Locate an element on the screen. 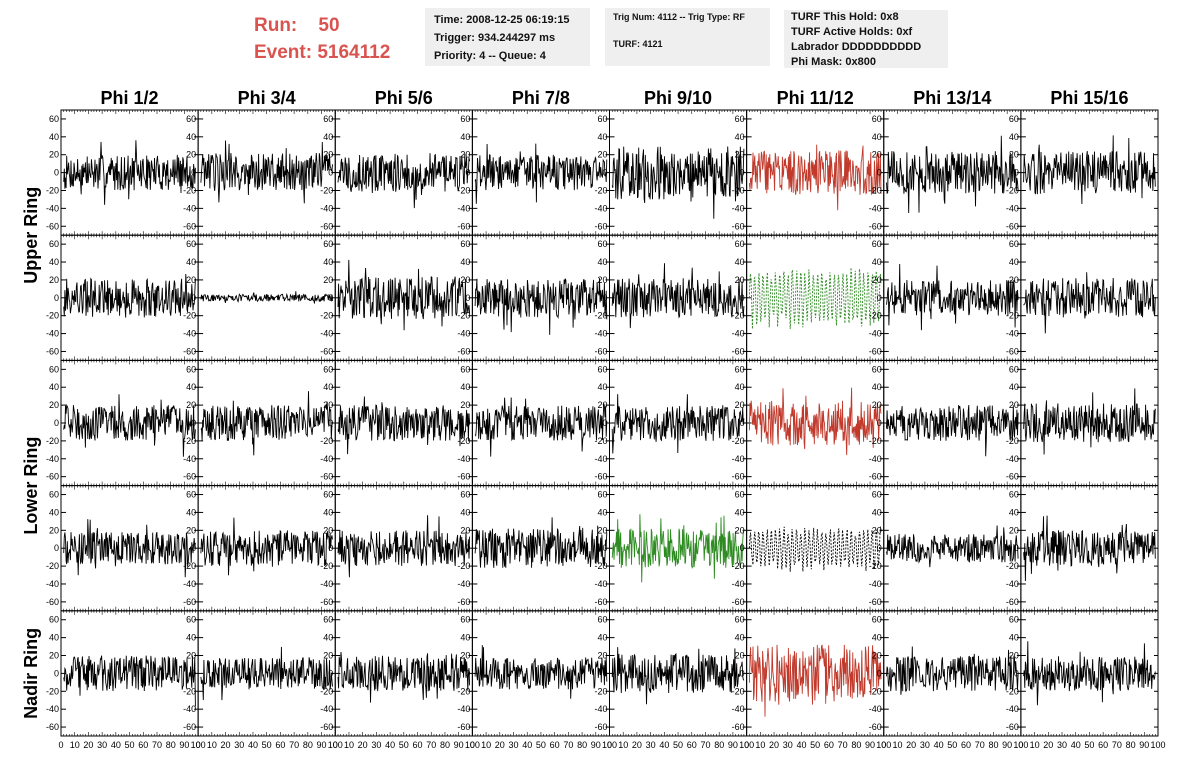  panel-frame is located at coordinates (952, 297).